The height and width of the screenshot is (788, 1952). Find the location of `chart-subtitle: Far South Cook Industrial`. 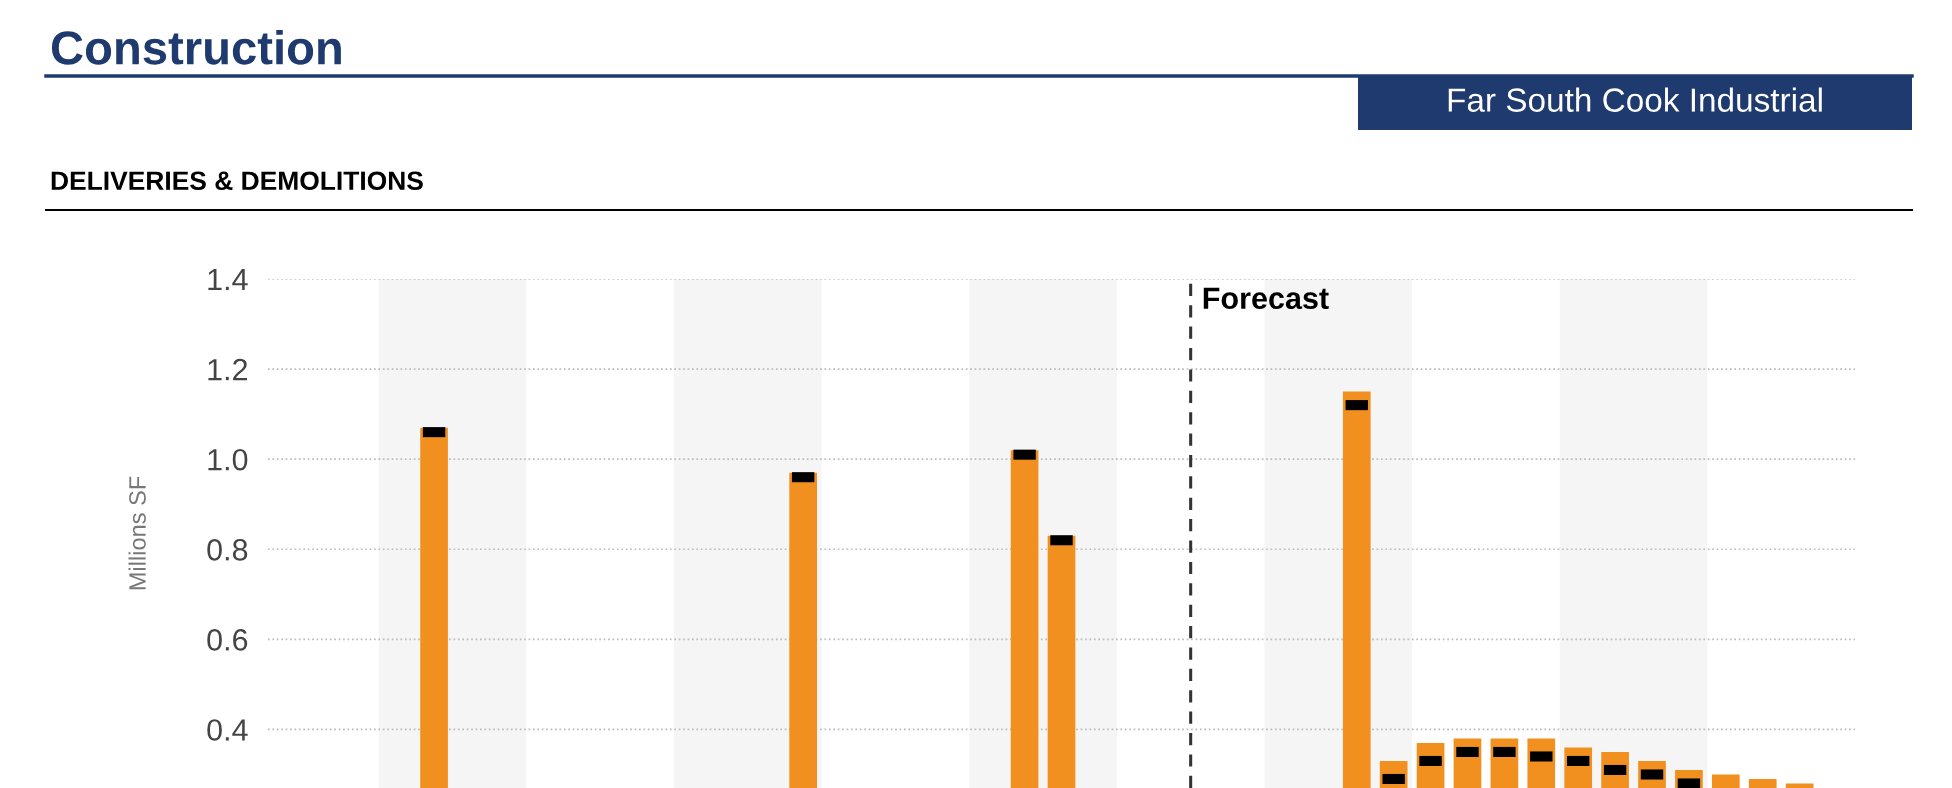

chart-subtitle: Far South Cook Industrial is located at coordinates (1635, 99).